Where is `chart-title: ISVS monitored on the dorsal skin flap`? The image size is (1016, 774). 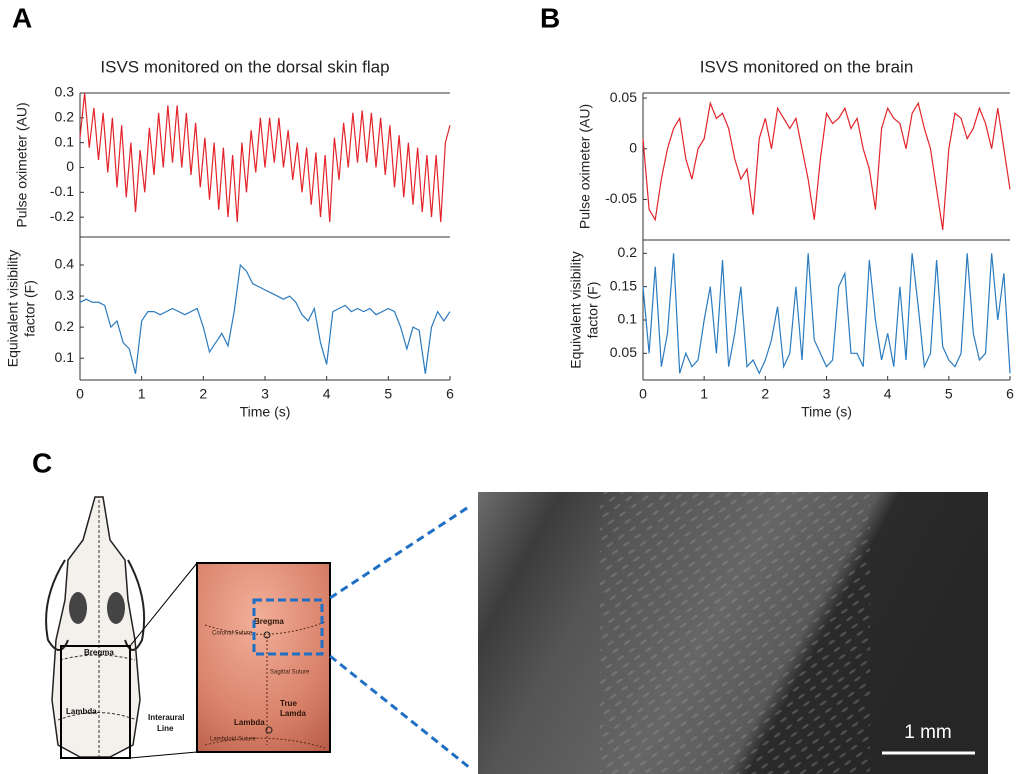
chart-title: ISVS monitored on the dorsal skin flap is located at coordinates (244, 66).